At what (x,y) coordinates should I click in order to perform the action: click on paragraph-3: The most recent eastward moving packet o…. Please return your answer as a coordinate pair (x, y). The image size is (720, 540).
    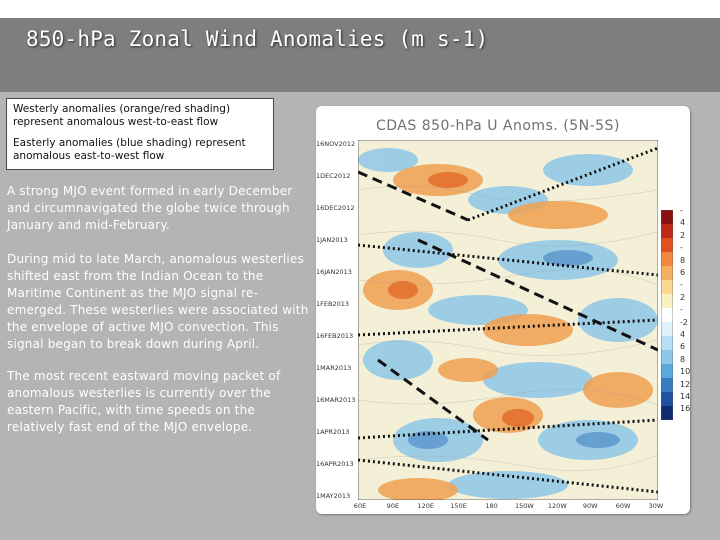
    Looking at the image, I should click on (144, 401).